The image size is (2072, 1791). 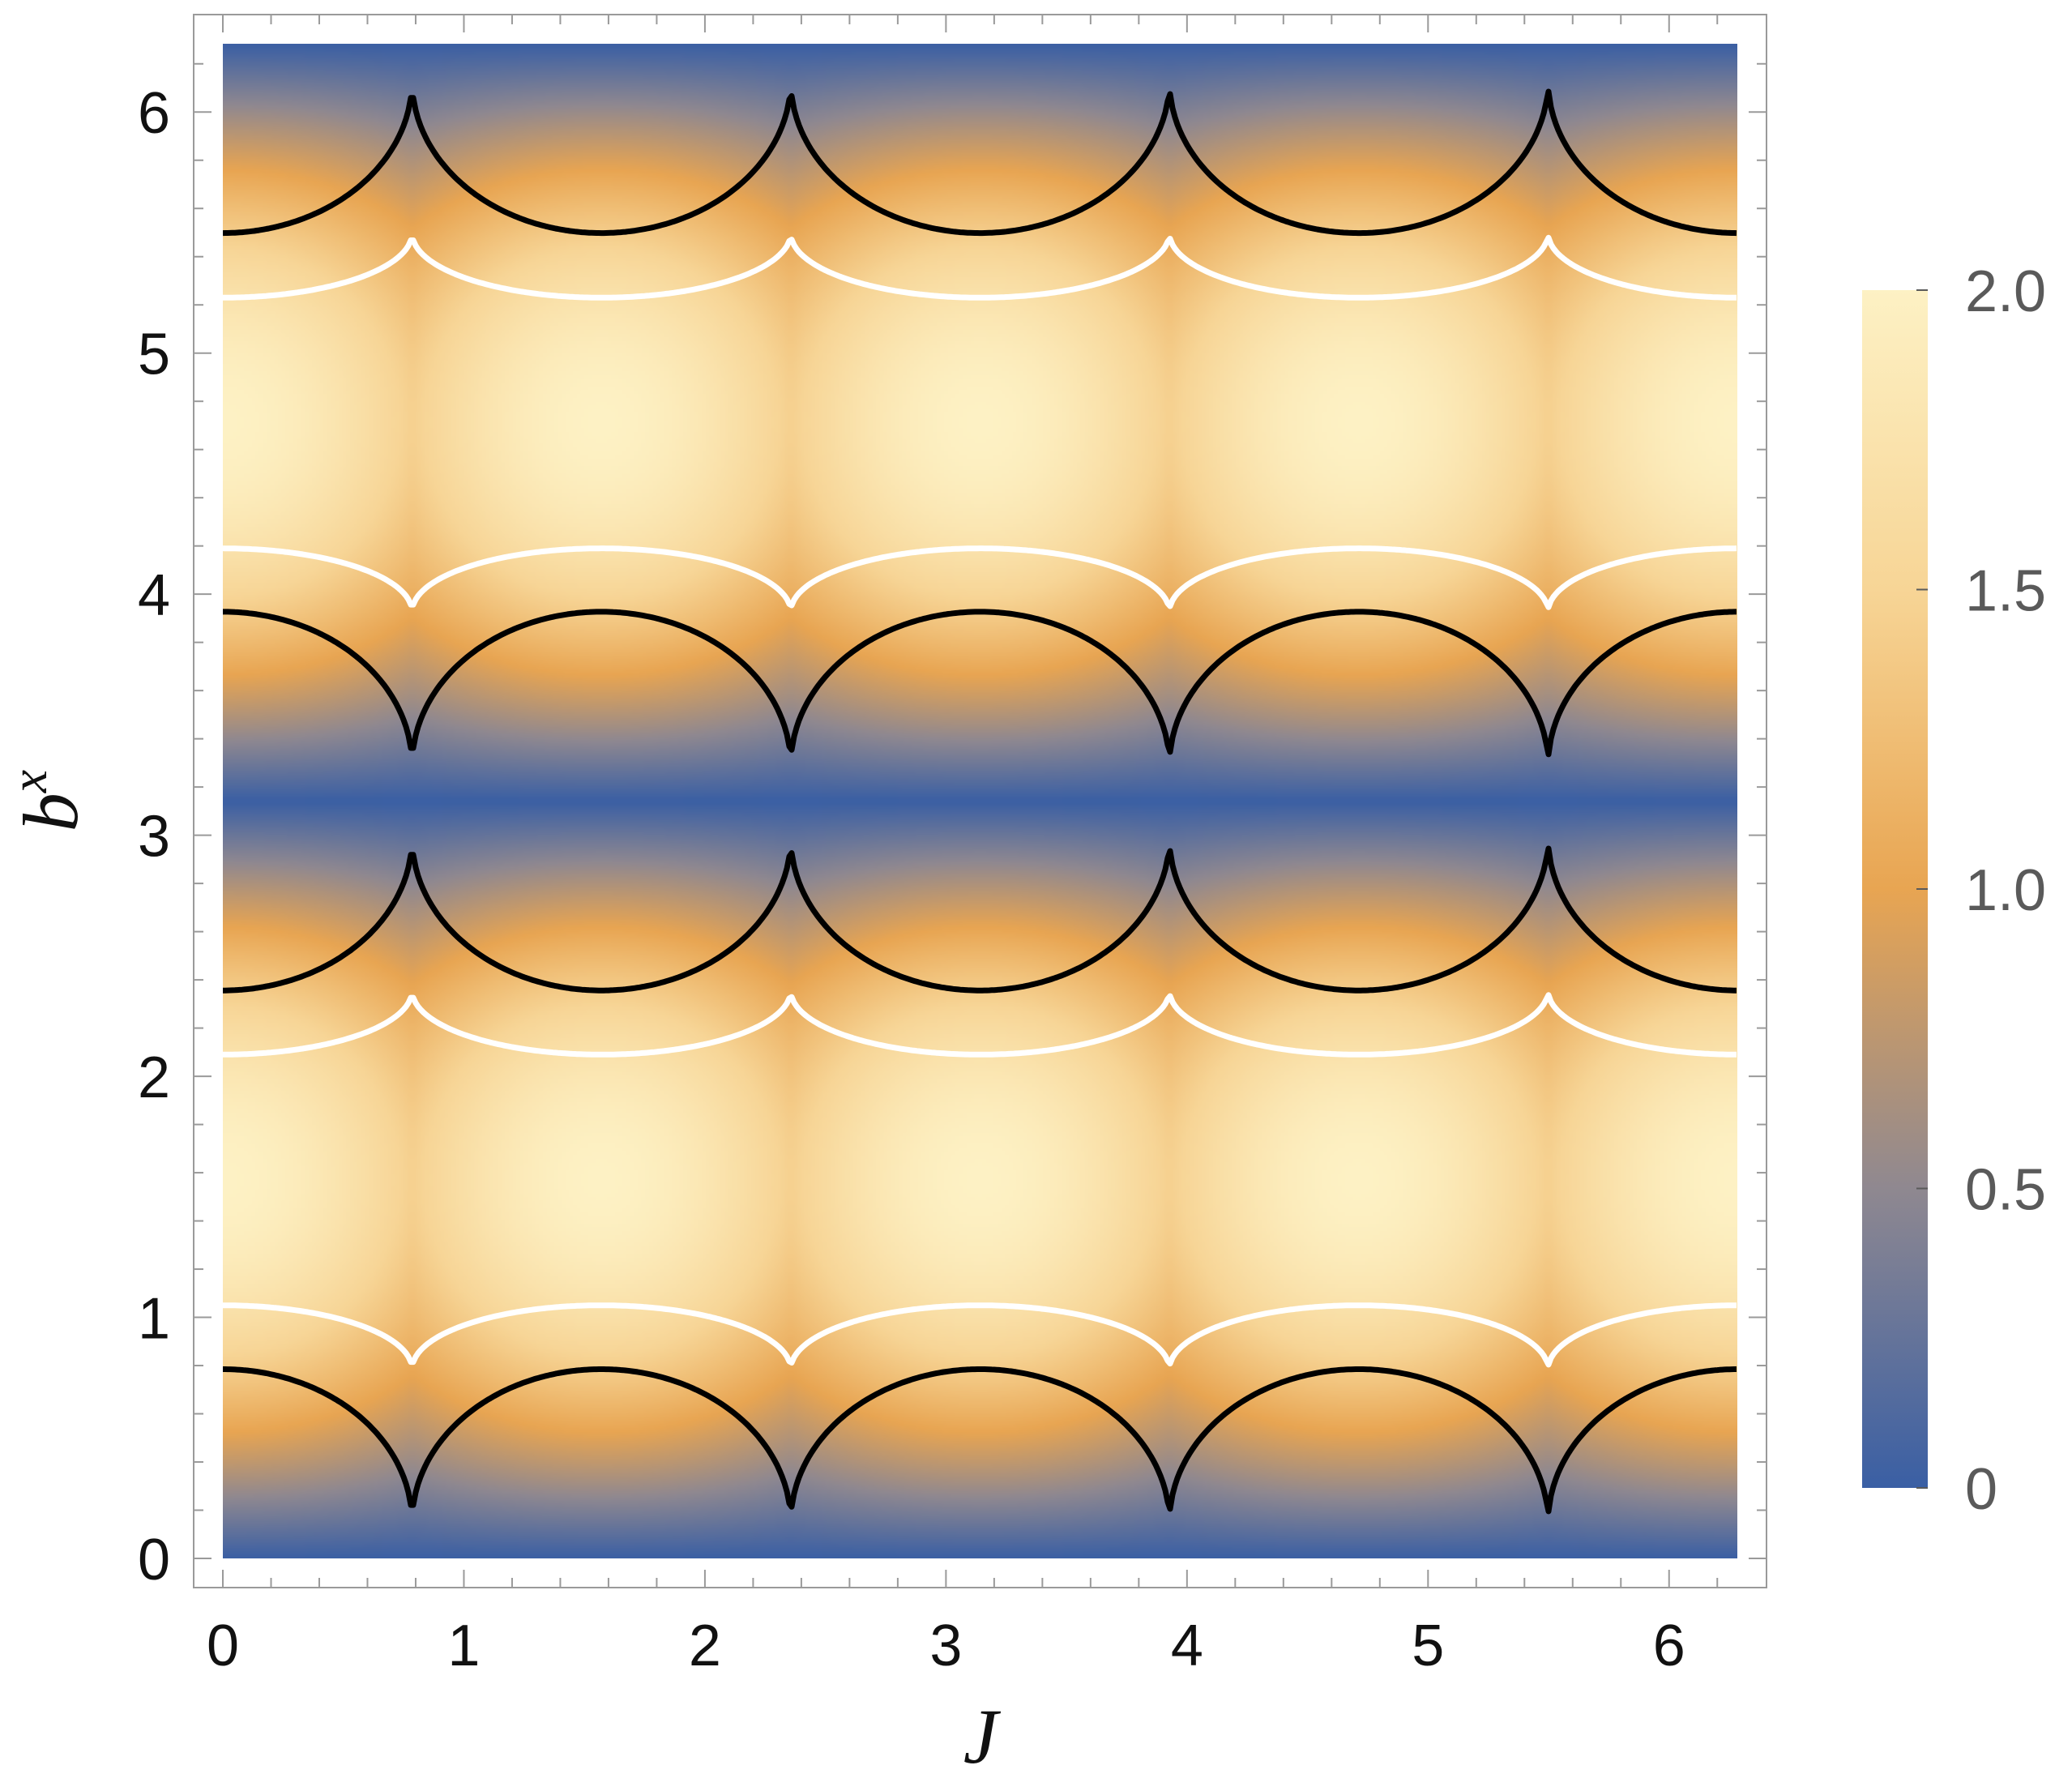 I want to click on x-tick-label: 0, so click(x=223, y=1646).